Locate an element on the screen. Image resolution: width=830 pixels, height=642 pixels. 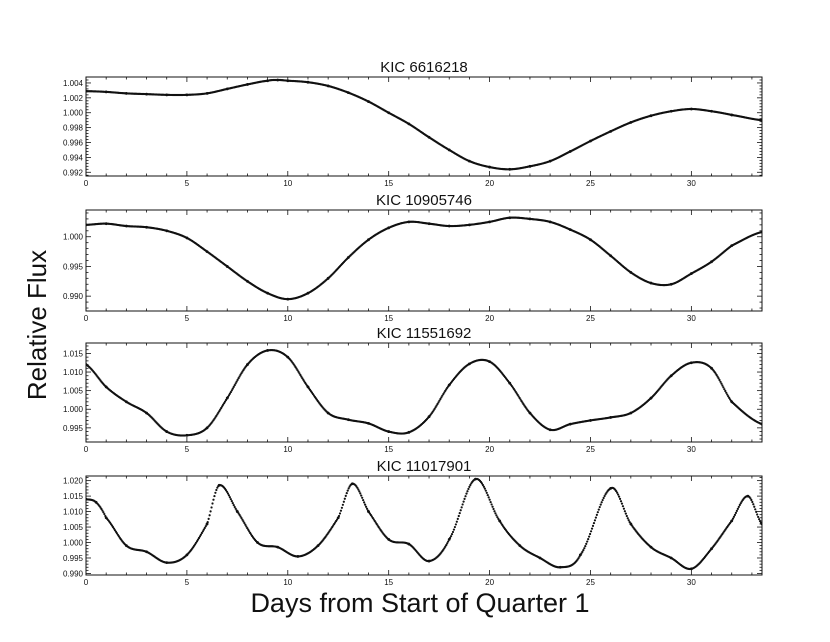
x-axis-title: Days from Start of Quarter 1 is located at coordinates (419, 603).